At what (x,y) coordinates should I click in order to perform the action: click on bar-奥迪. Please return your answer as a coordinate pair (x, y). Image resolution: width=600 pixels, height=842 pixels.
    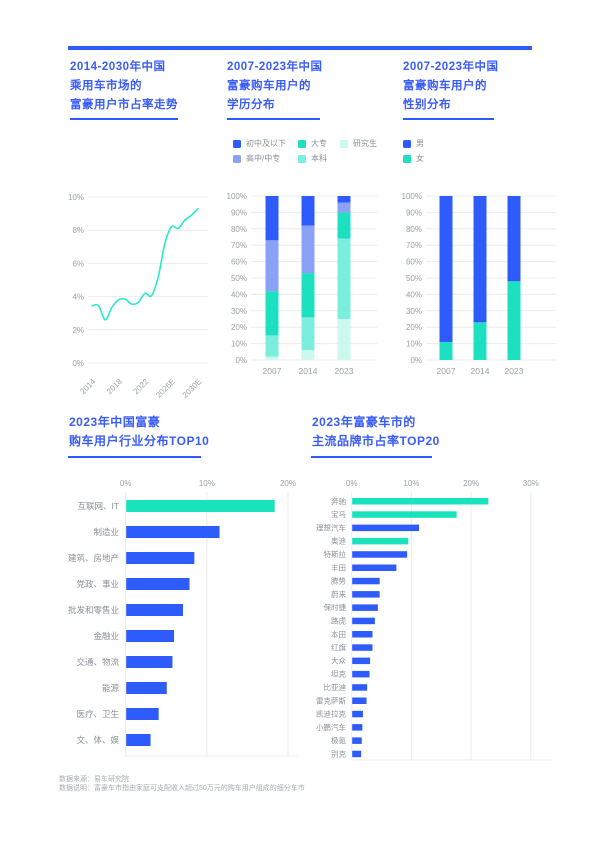
    Looking at the image, I should click on (380, 541).